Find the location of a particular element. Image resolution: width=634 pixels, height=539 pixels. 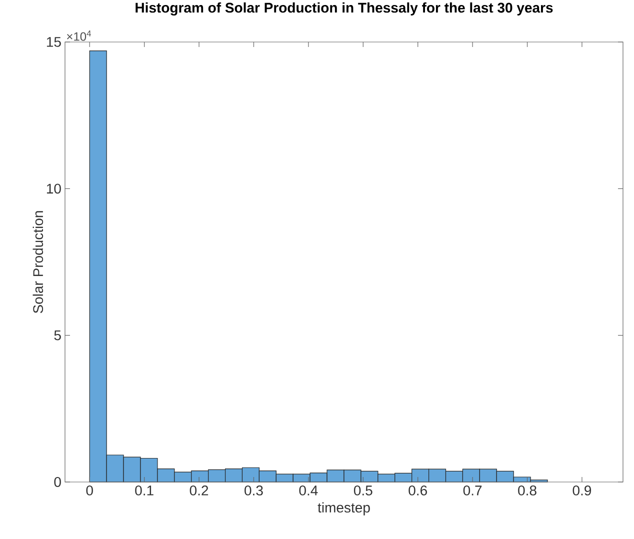

x-tick-label: 0.8 is located at coordinates (527, 491).